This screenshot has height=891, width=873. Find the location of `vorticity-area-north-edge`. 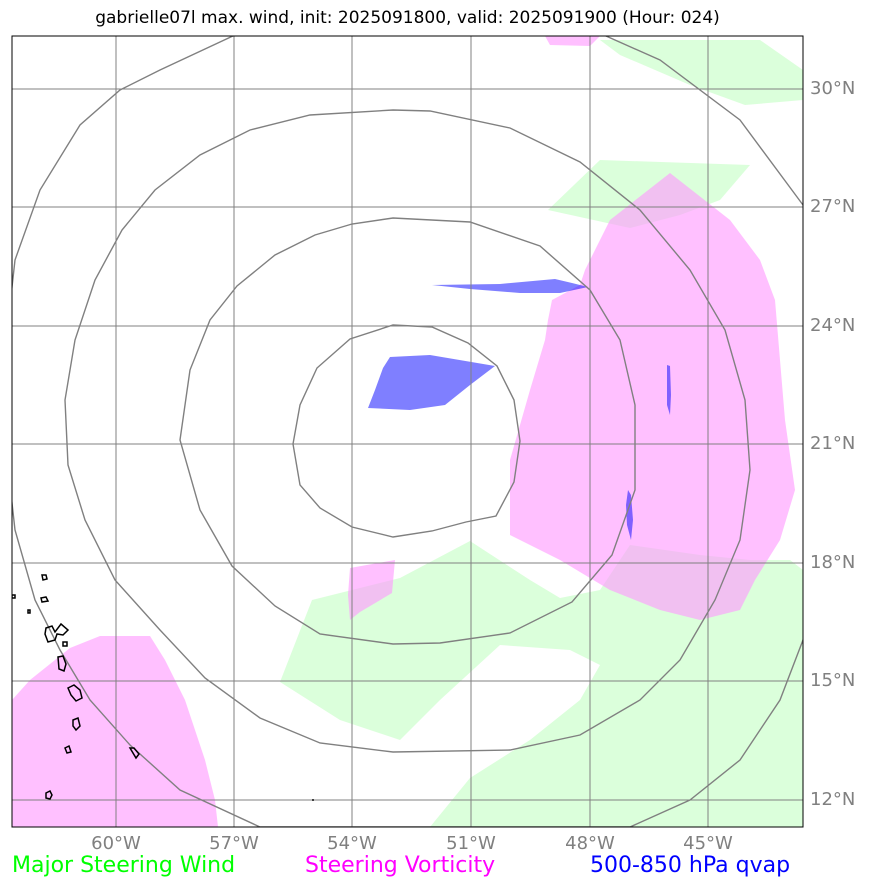

vorticity-area-north-edge is located at coordinates (572, 41).